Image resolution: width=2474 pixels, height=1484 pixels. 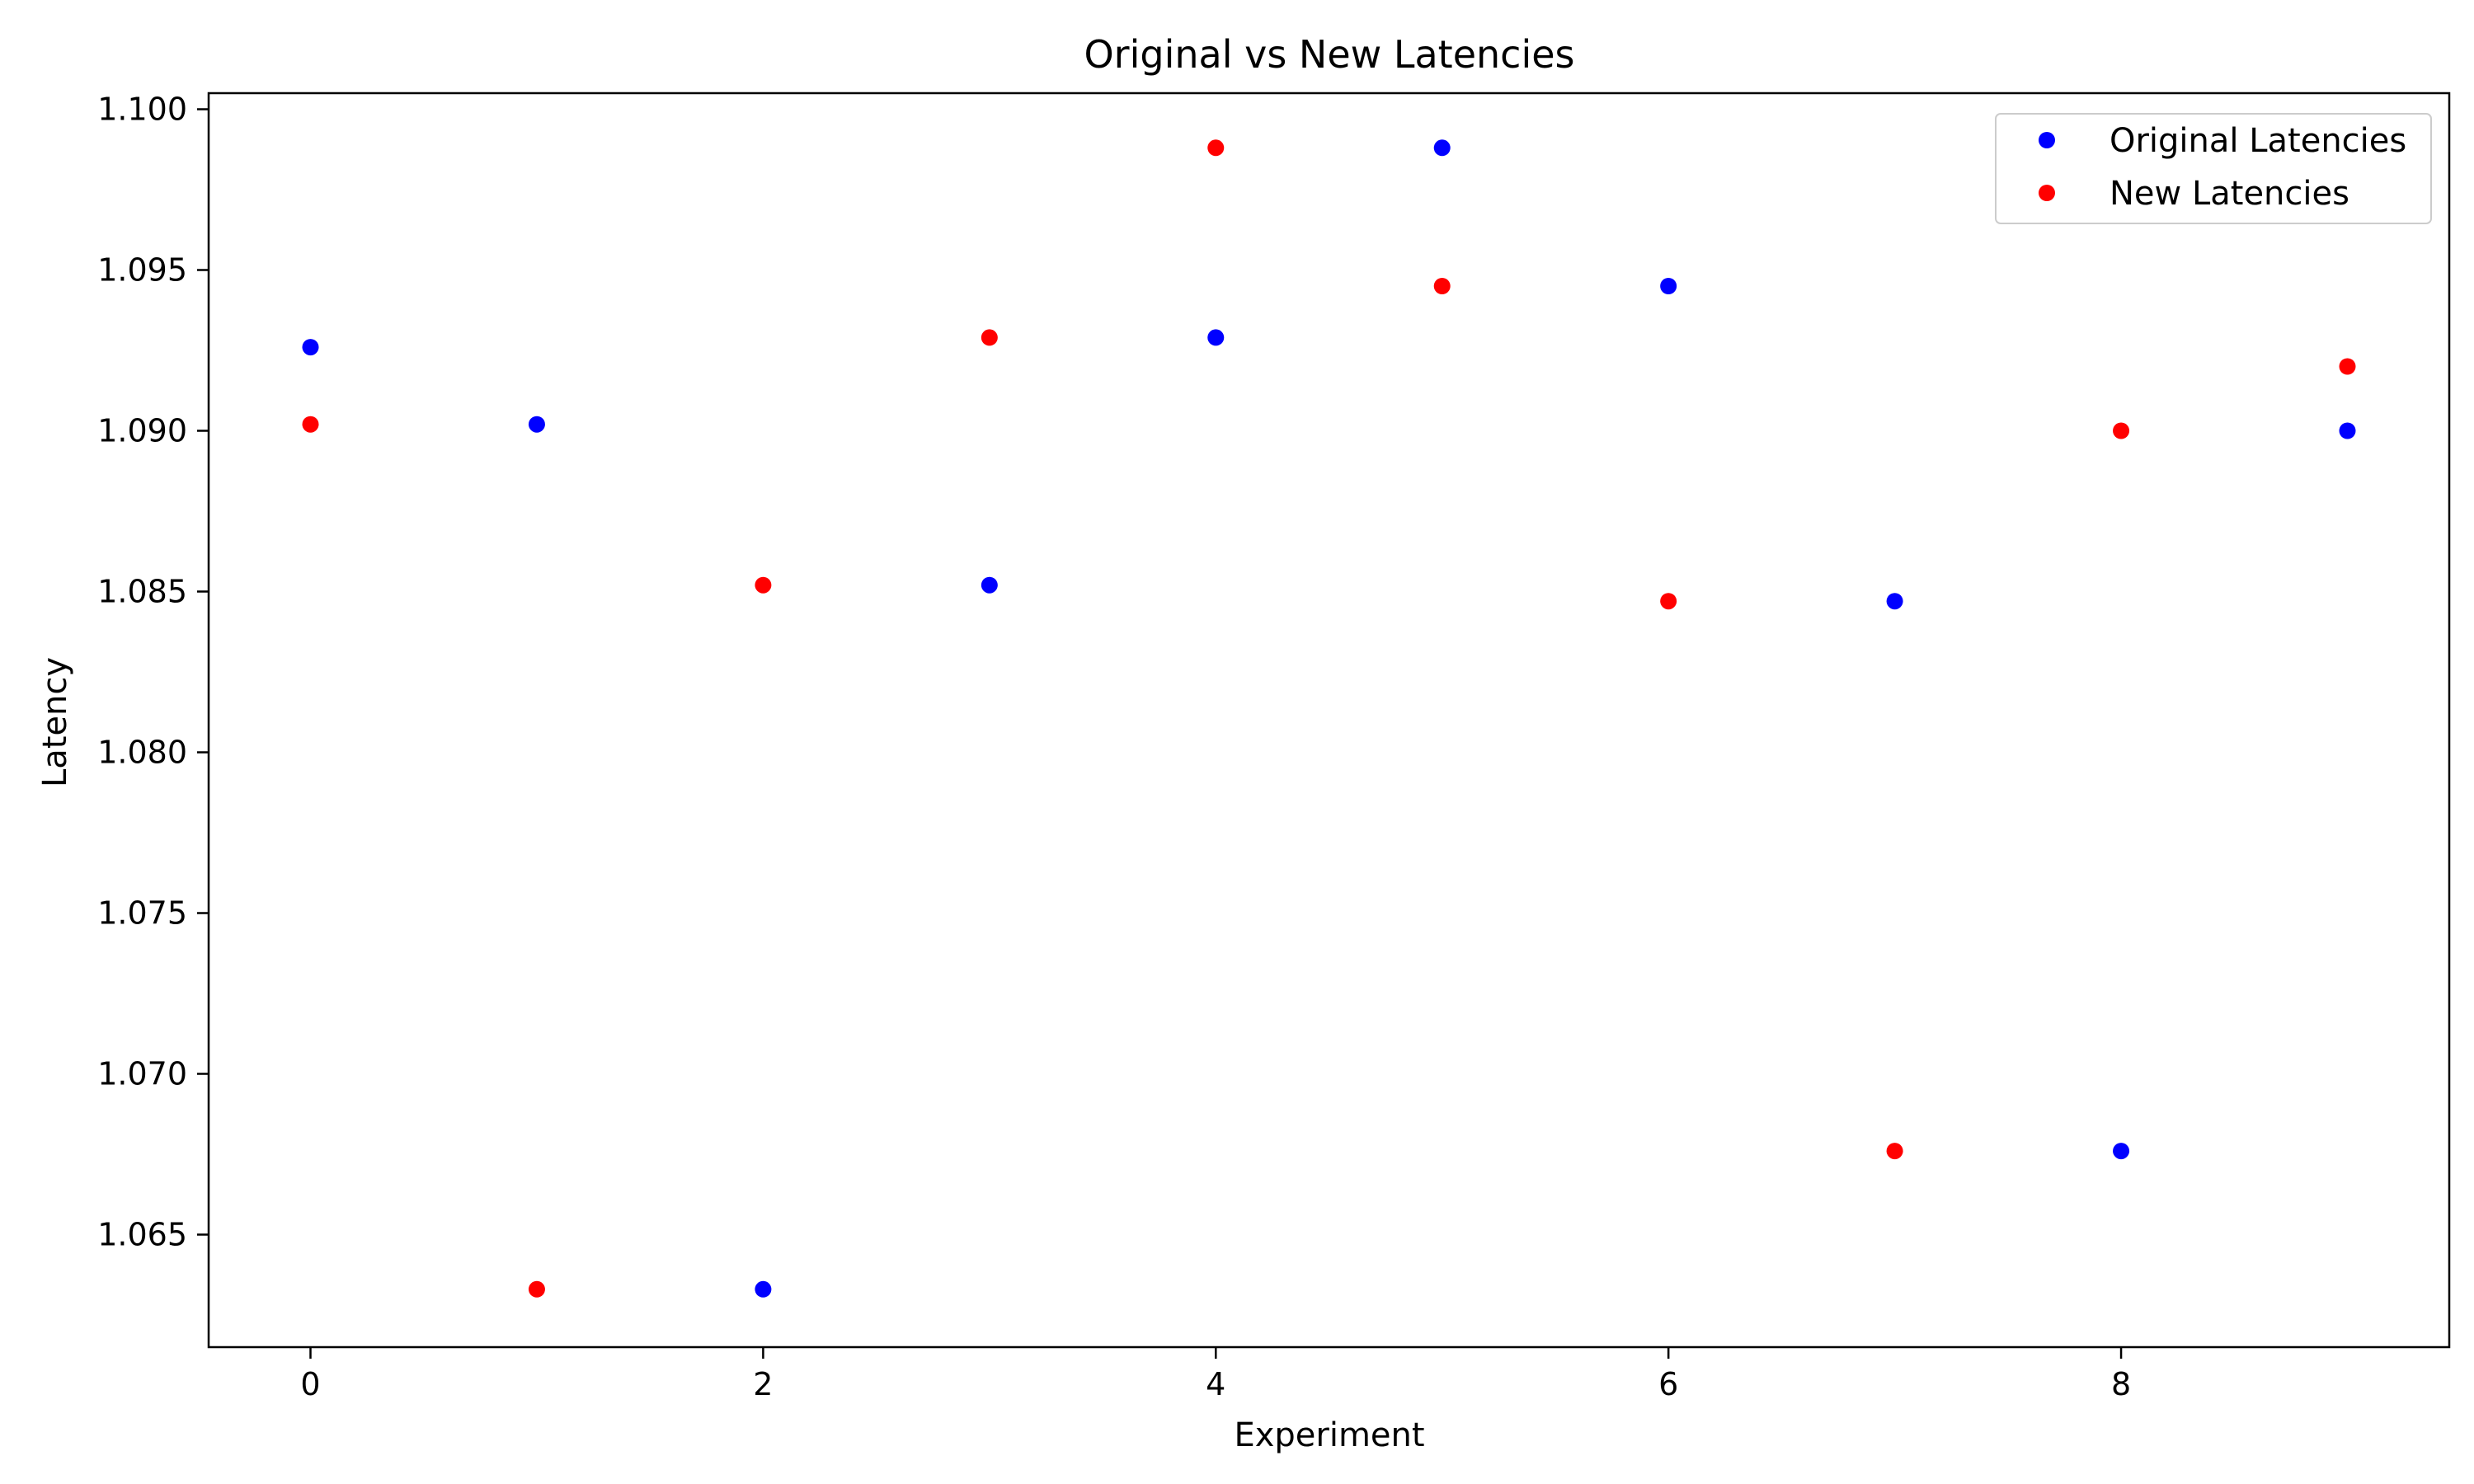 I want to click on x-tick-label: 0, so click(x=310, y=1384).